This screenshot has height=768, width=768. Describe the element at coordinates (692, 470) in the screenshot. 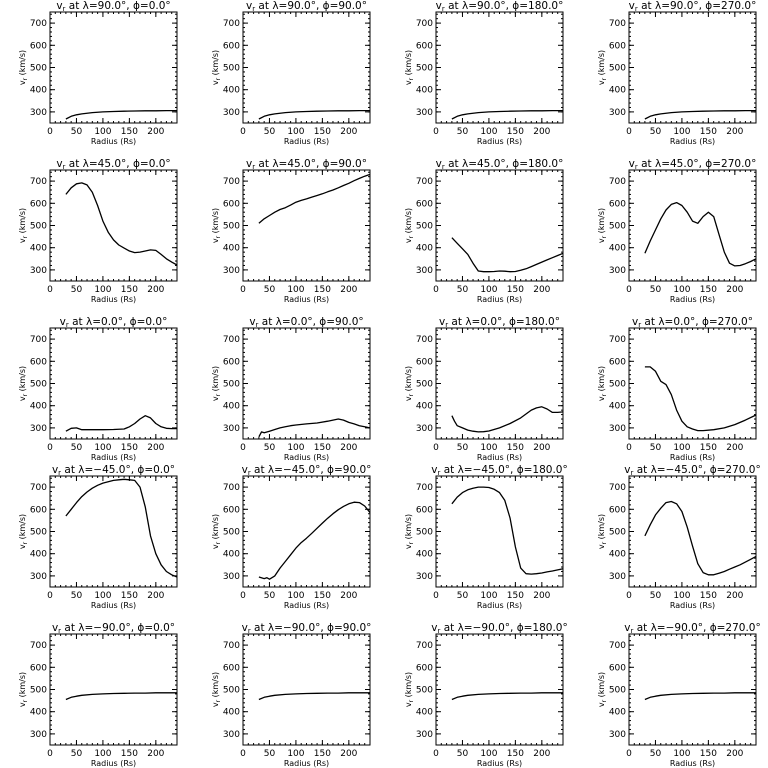

I see `panel-title: vr at λ=−45.0°, ϕ=270.0°` at that location.